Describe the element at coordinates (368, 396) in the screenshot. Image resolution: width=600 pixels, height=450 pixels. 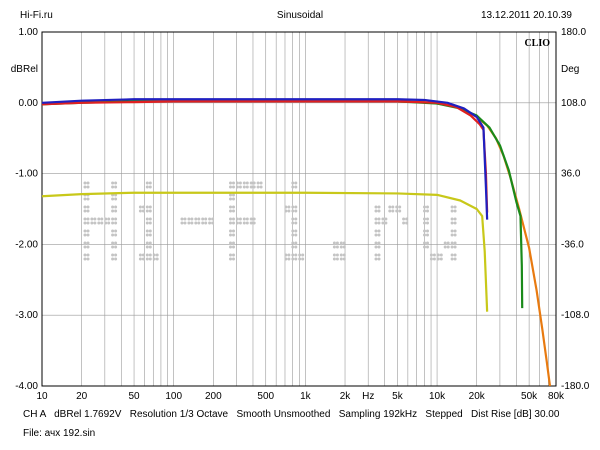
I see `x-tick-label: Hz` at that location.